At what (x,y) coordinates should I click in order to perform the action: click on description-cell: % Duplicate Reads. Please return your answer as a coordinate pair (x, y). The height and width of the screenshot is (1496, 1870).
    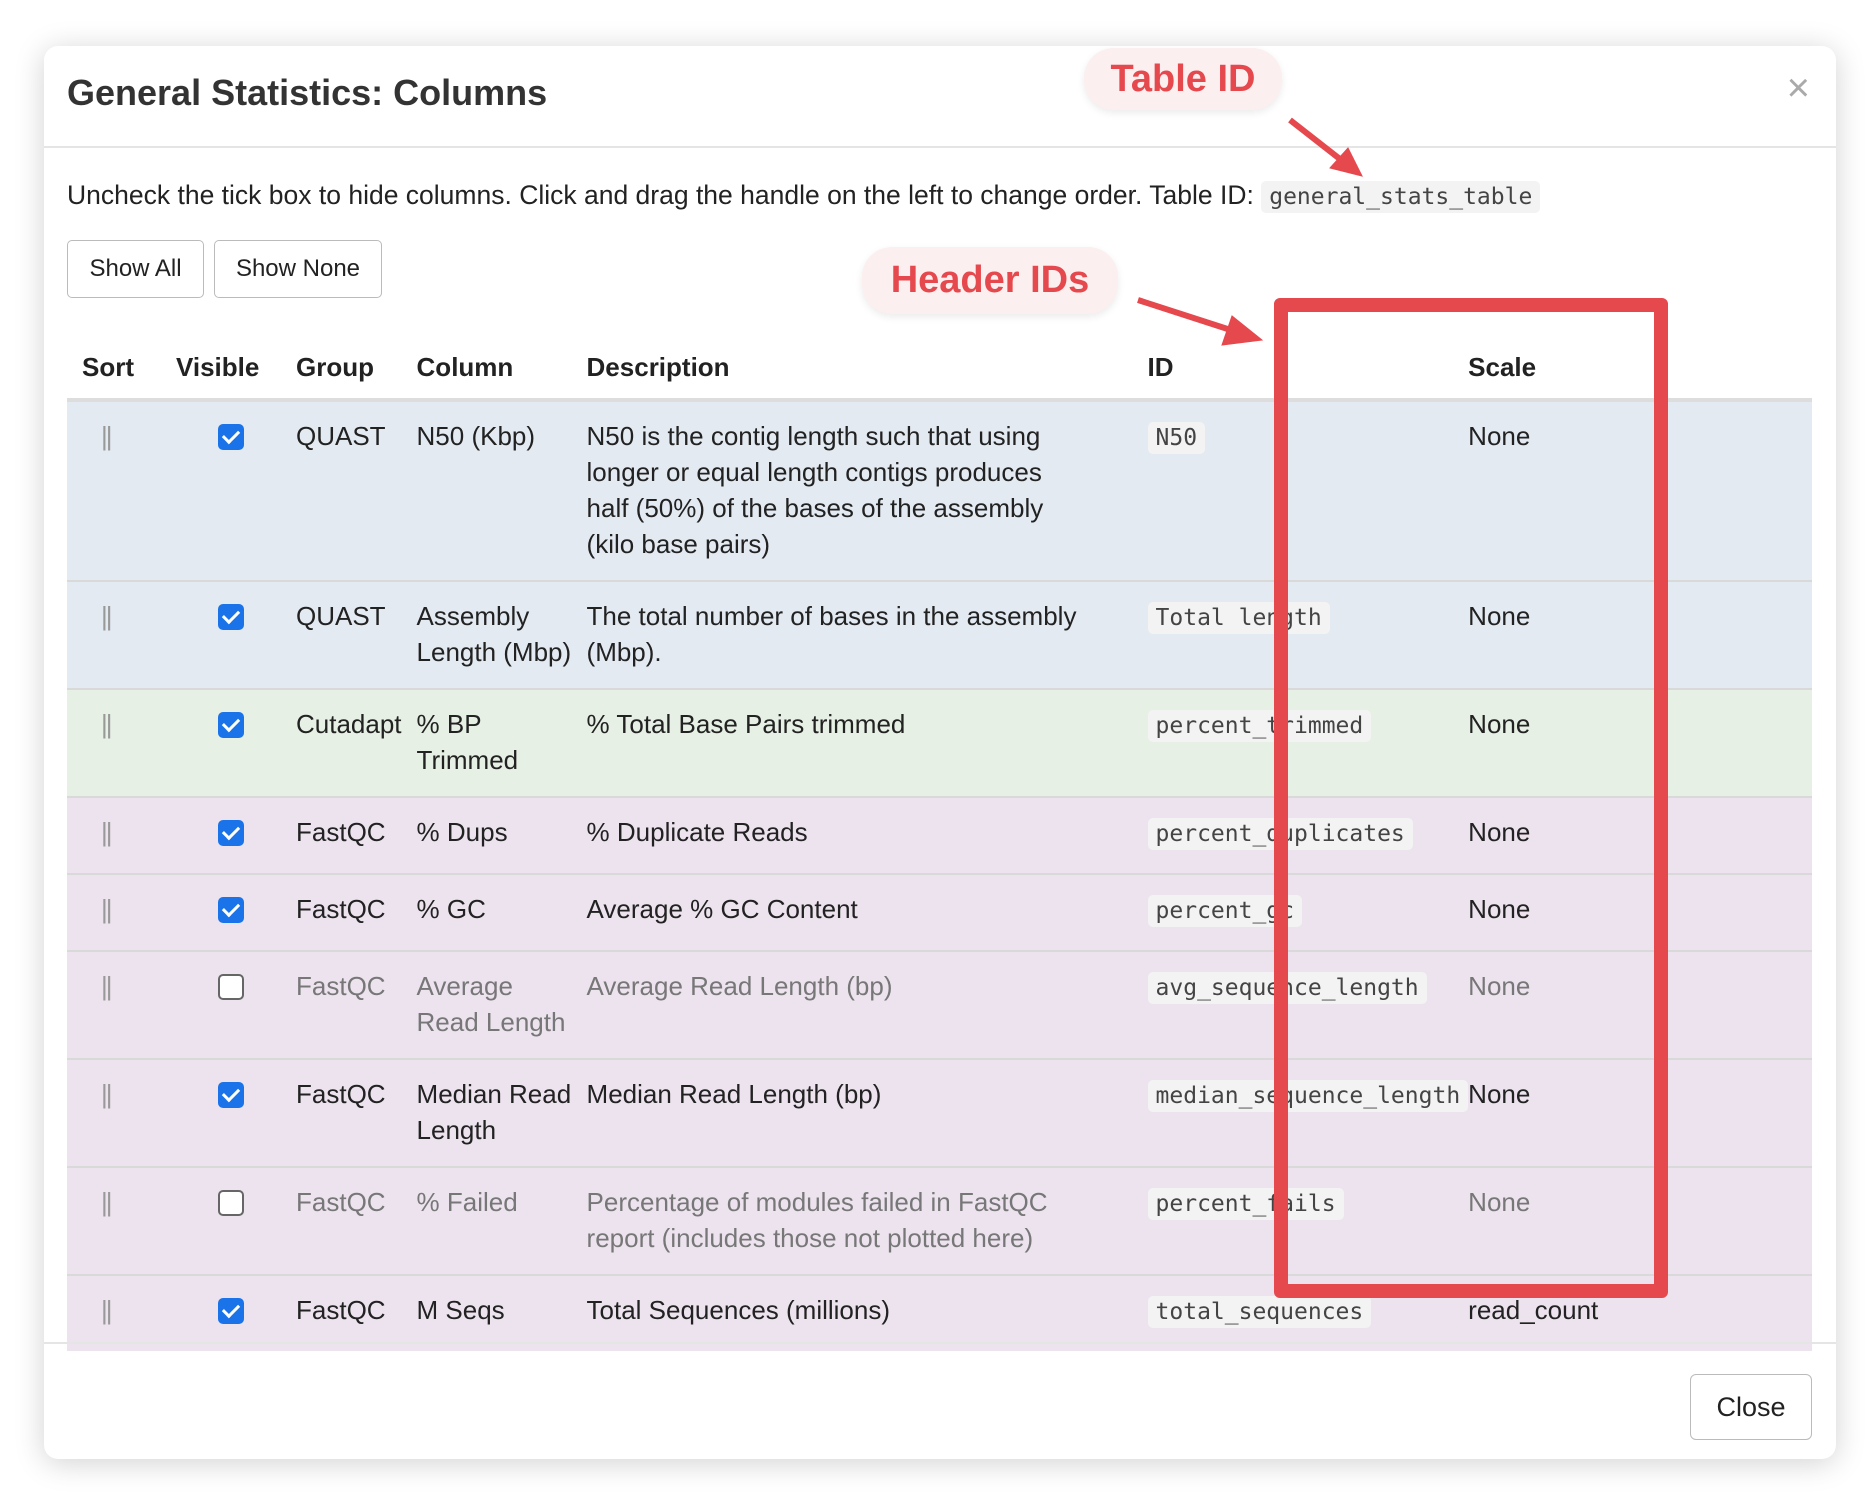
    Looking at the image, I should click on (836, 835).